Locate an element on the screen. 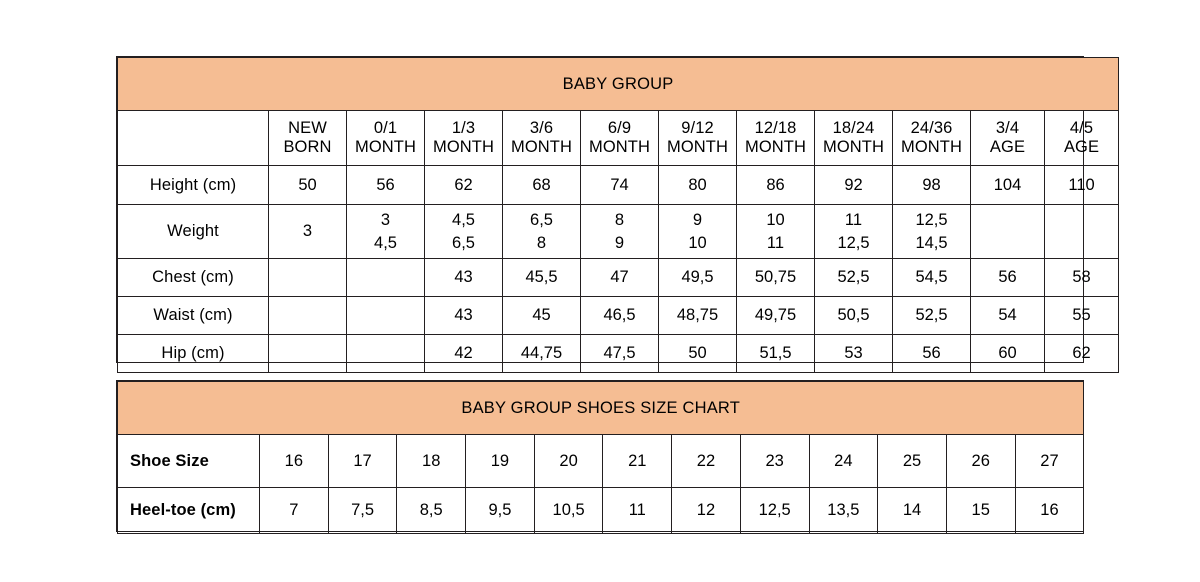 This screenshot has width=1200, height=582. value-min: 4,5 is located at coordinates (463, 220).